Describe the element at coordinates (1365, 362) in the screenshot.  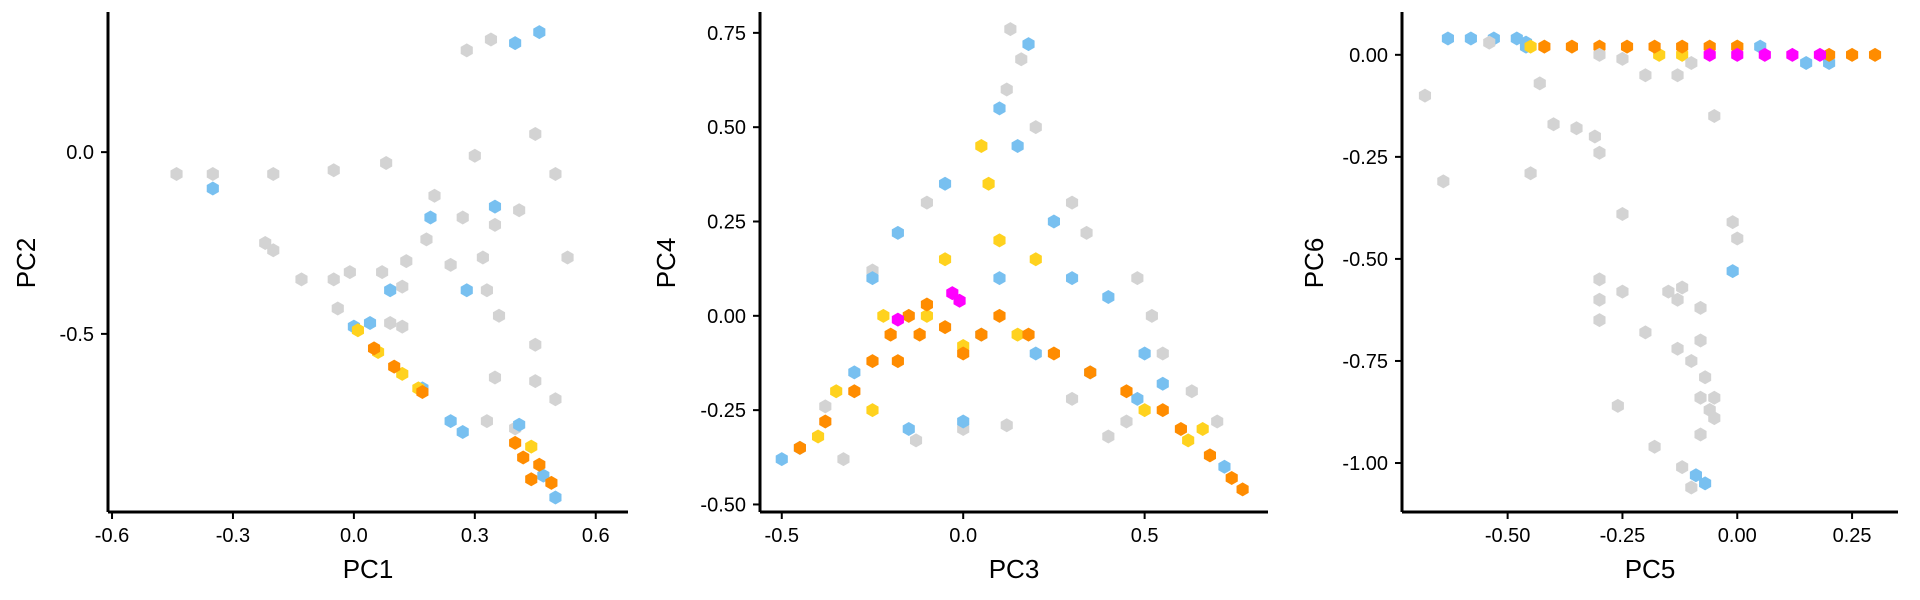
I see `y-tick-label: -0.75` at that location.